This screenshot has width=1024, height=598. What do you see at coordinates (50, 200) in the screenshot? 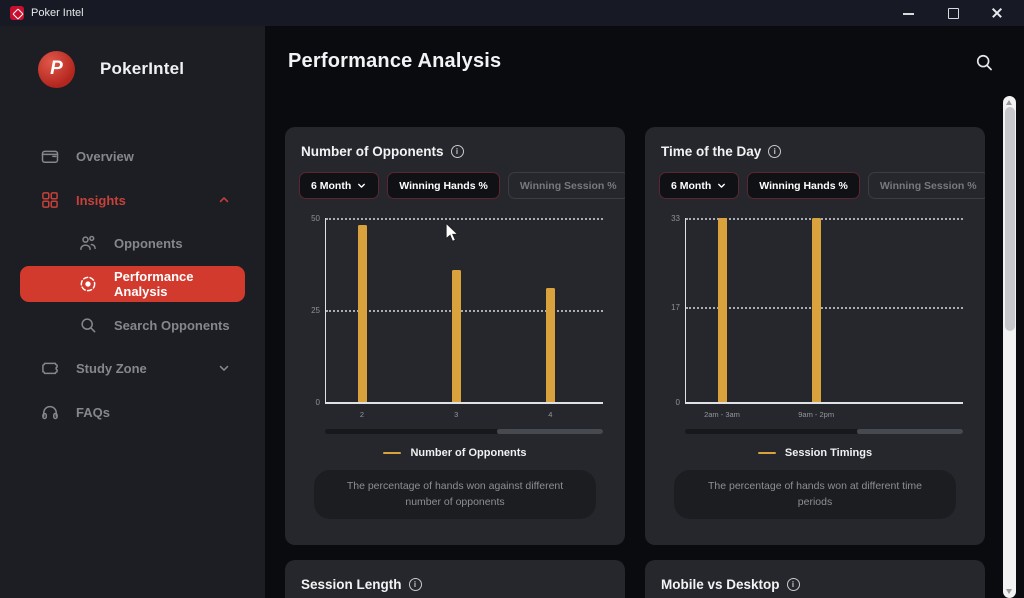
I see `insights-icon` at bounding box center [50, 200].